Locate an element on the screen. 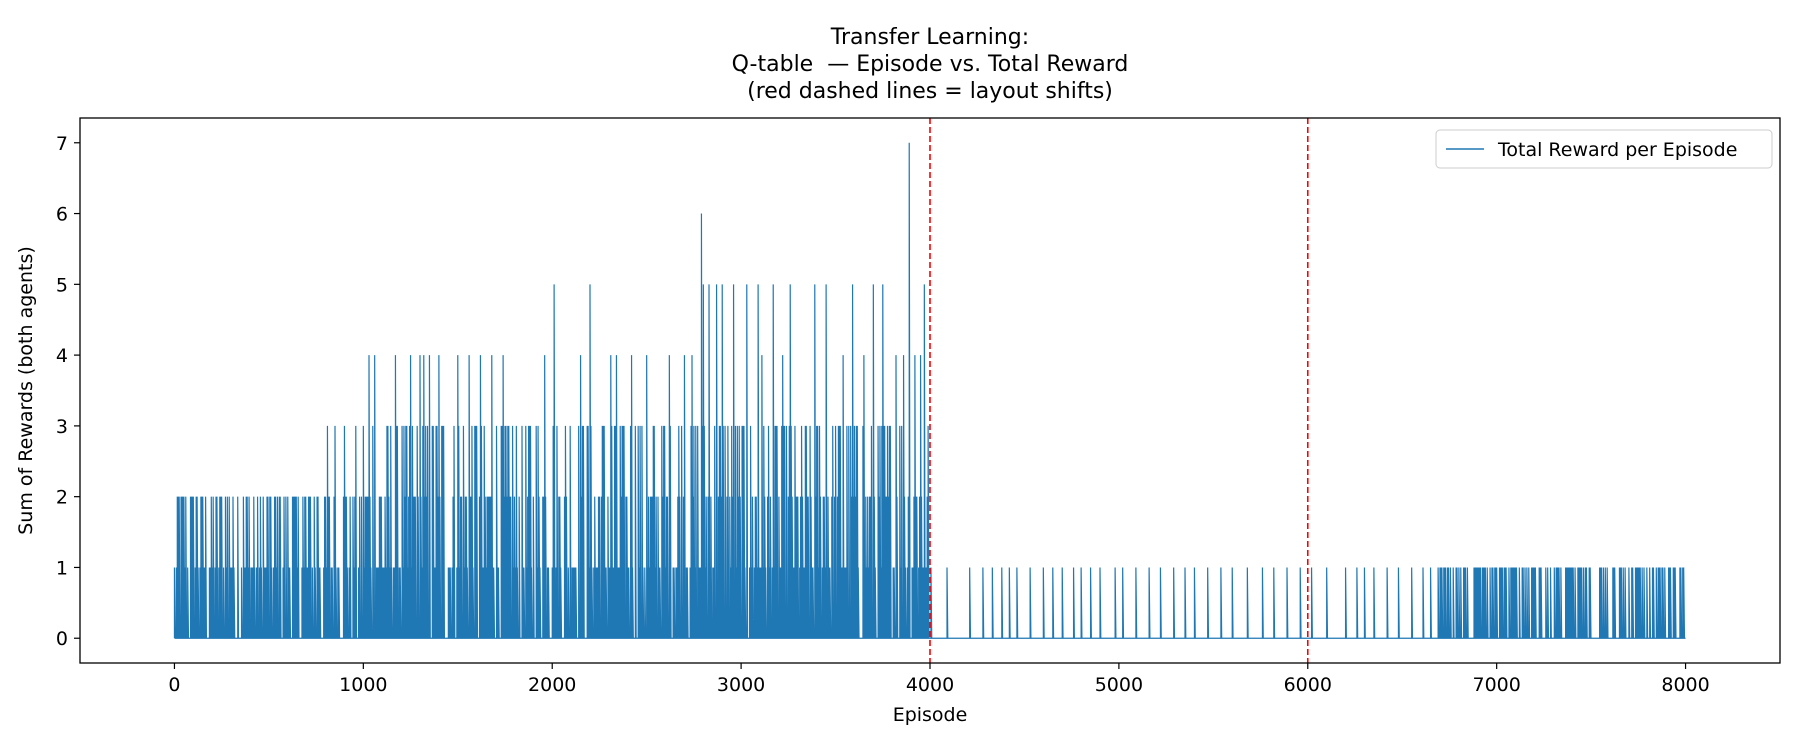 Image resolution: width=1800 pixels, height=750 pixels. y-tick-label: 7 is located at coordinates (62, 144).